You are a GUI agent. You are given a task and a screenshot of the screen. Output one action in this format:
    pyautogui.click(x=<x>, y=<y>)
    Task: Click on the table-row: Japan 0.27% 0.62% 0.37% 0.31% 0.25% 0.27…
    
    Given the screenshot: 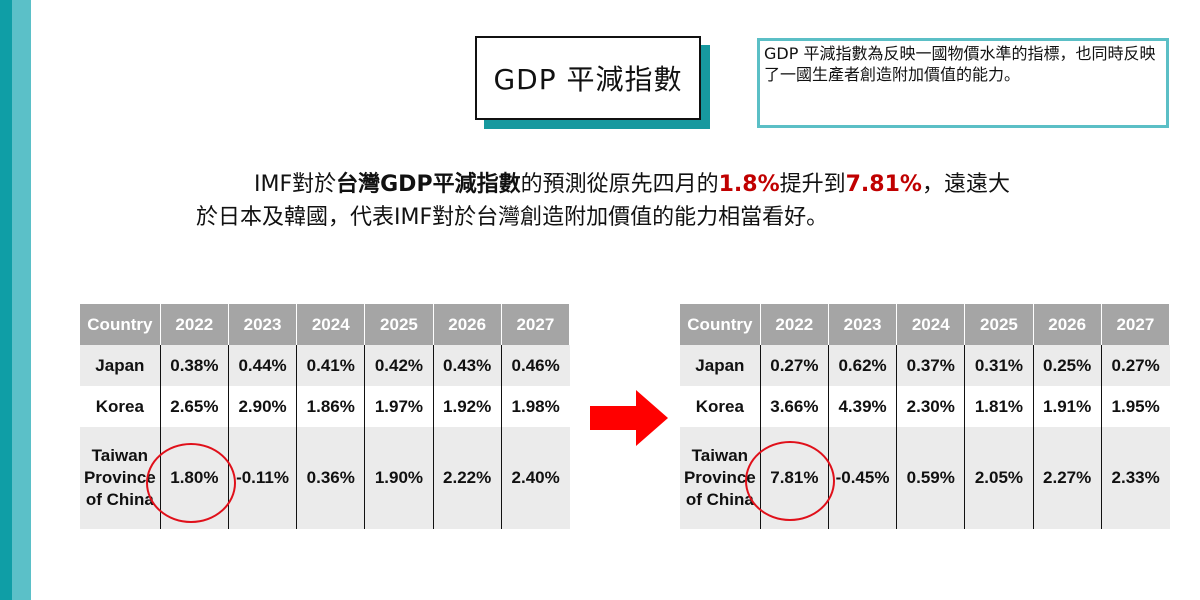 What is the action you would take?
    pyautogui.click(x=925, y=365)
    